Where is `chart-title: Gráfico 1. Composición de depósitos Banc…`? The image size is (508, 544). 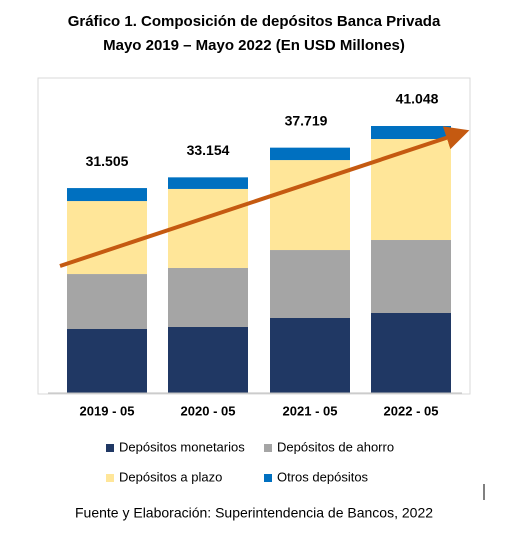
chart-title: Gráfico 1. Composición de depósitos Banc… is located at coordinates (254, 21).